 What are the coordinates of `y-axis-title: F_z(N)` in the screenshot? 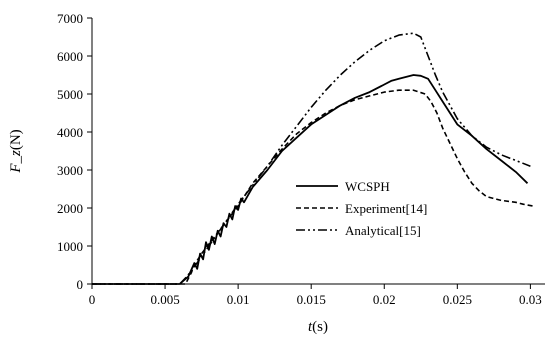 It's located at (16, 151).